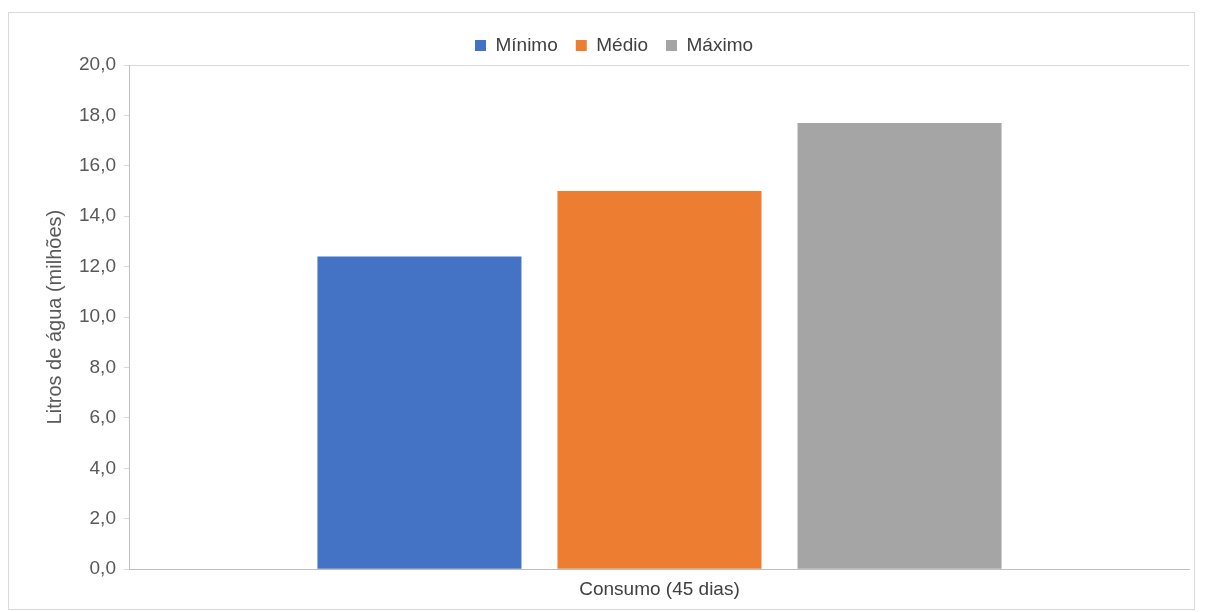  Describe the element at coordinates (97, 114) in the screenshot. I see `y-tick-label: 18,0` at that location.